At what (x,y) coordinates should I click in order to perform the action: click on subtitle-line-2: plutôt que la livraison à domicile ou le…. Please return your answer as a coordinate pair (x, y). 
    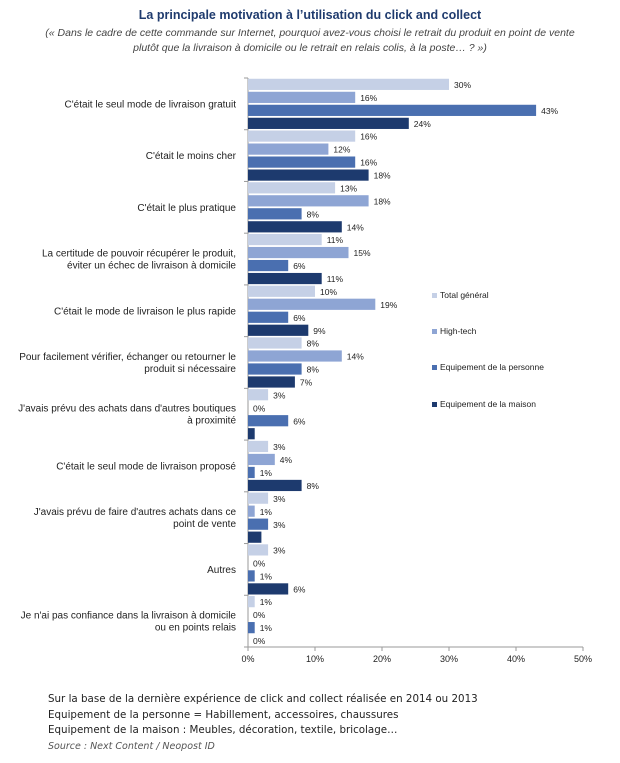
    Looking at the image, I should click on (310, 48).